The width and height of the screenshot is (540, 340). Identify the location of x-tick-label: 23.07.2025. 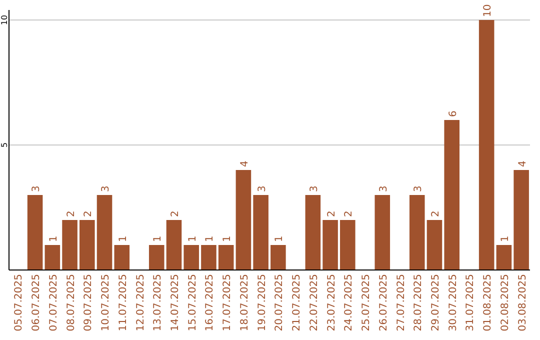
(332, 303).